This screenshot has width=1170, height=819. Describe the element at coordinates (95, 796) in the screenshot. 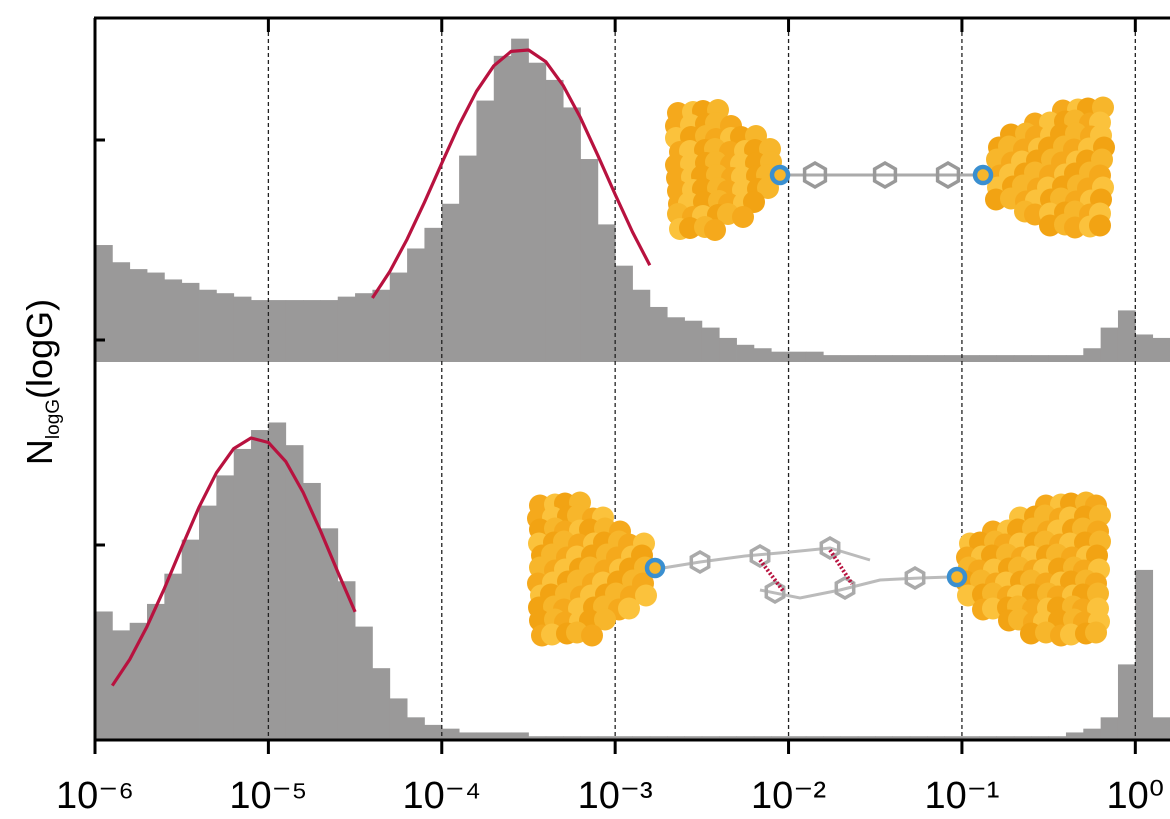

I see `x-tick-label: 10⁻⁶` at that location.